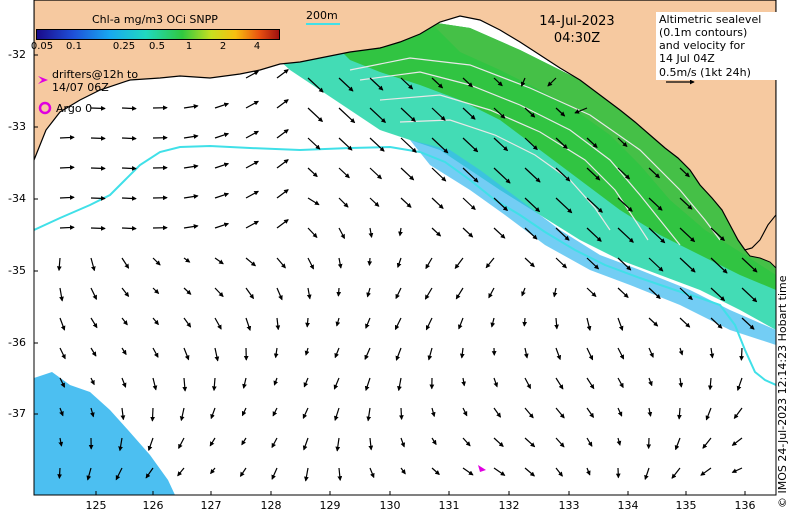 The height and width of the screenshot is (520, 800). I want to click on legend-line: (0.1m contours), so click(703, 32).